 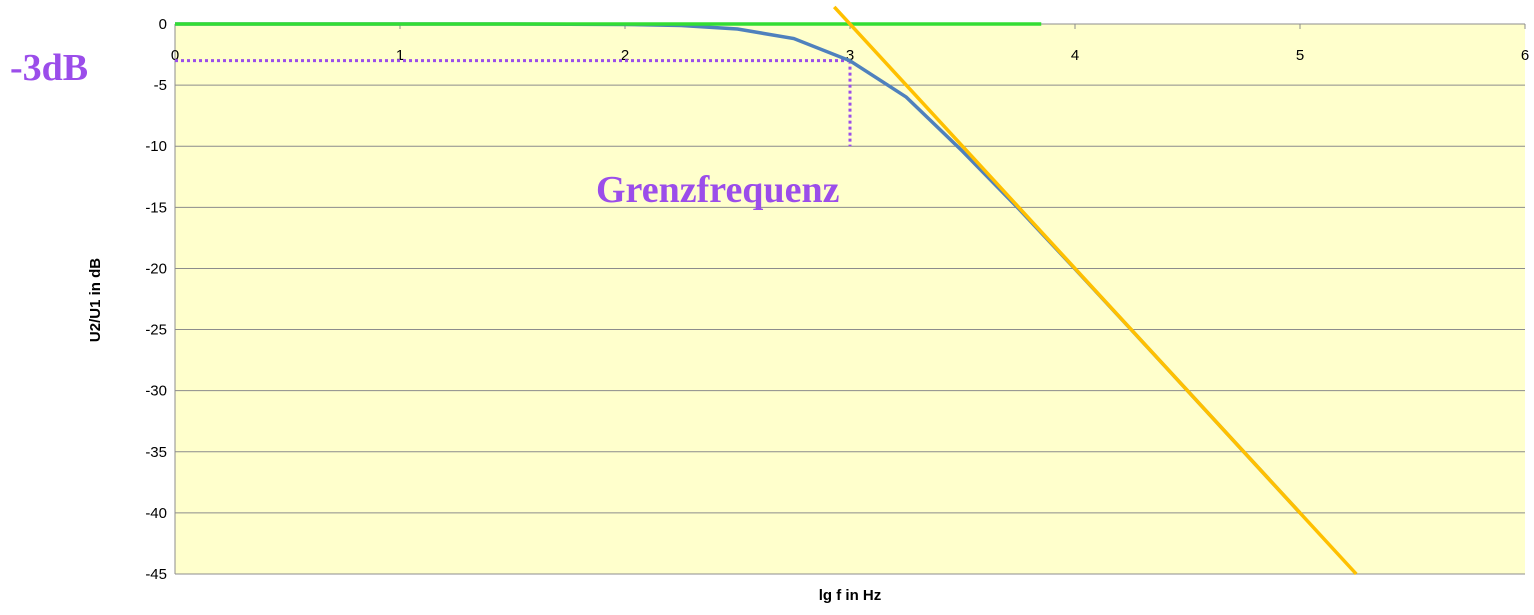 I want to click on y-tick-label: -20, so click(x=156, y=268).